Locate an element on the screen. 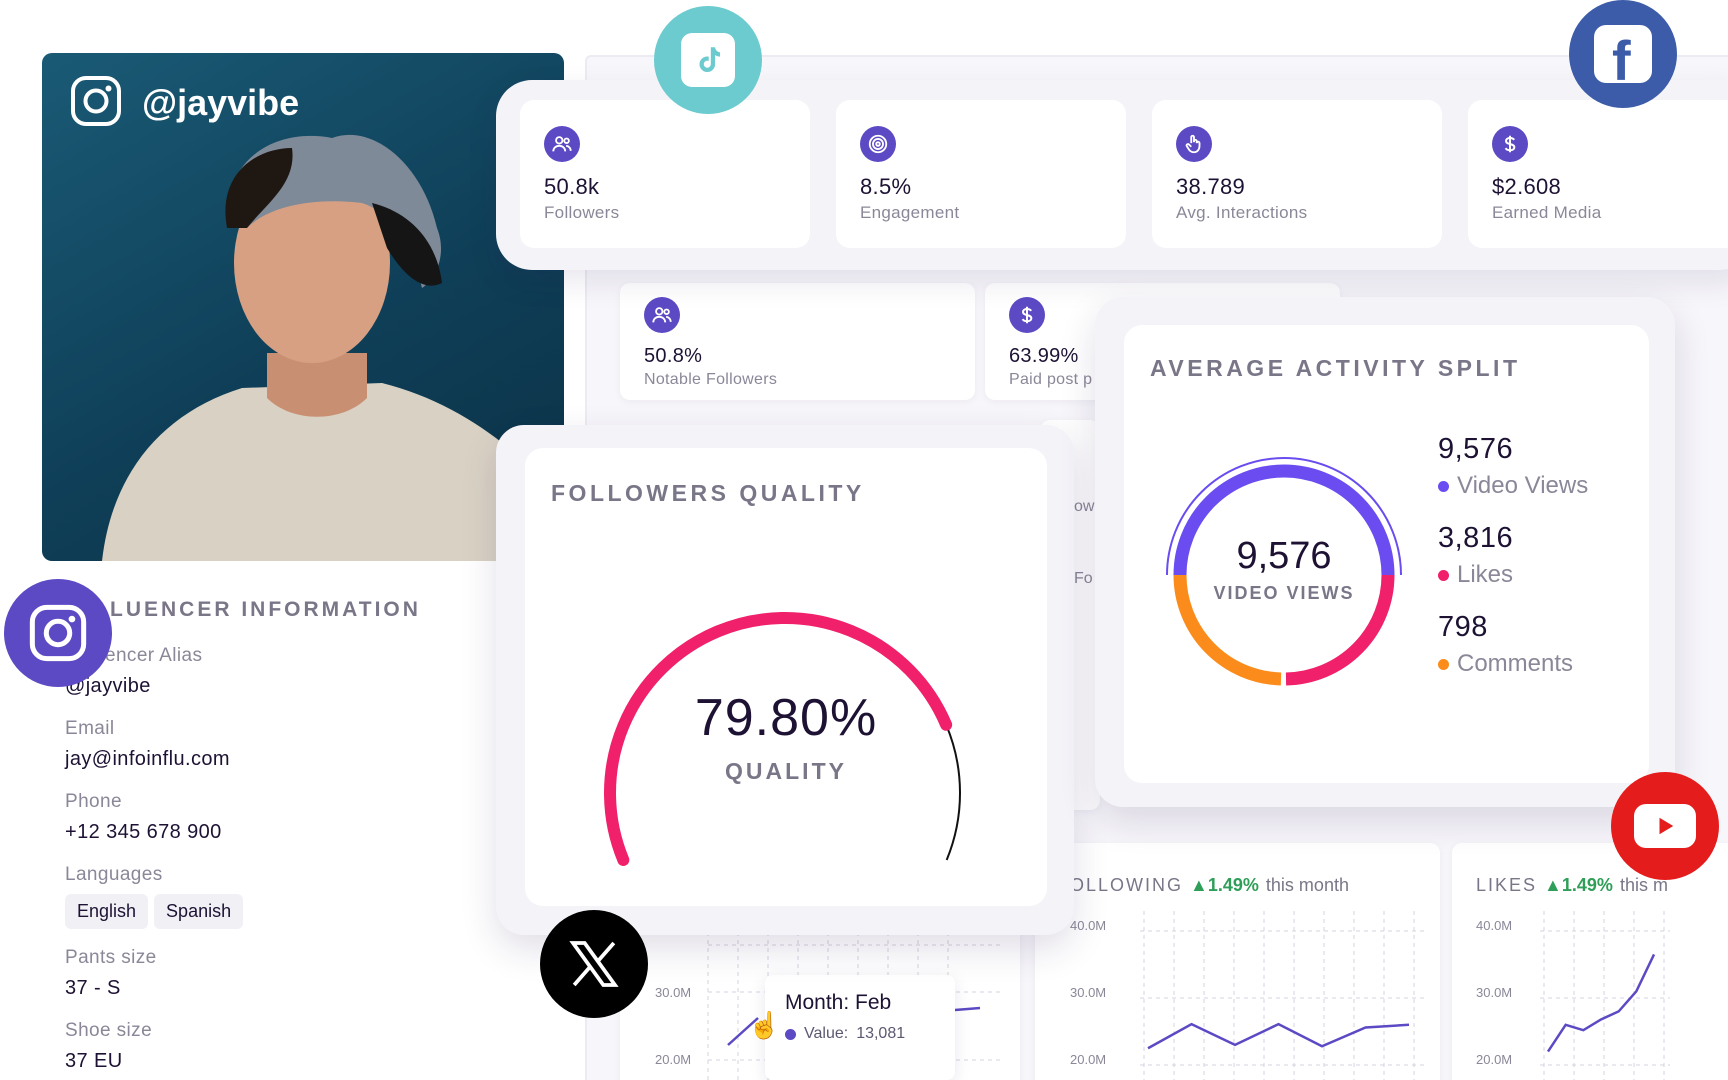 This screenshot has height=1080, width=1728. quality-value: 79.80% is located at coordinates (786, 718).